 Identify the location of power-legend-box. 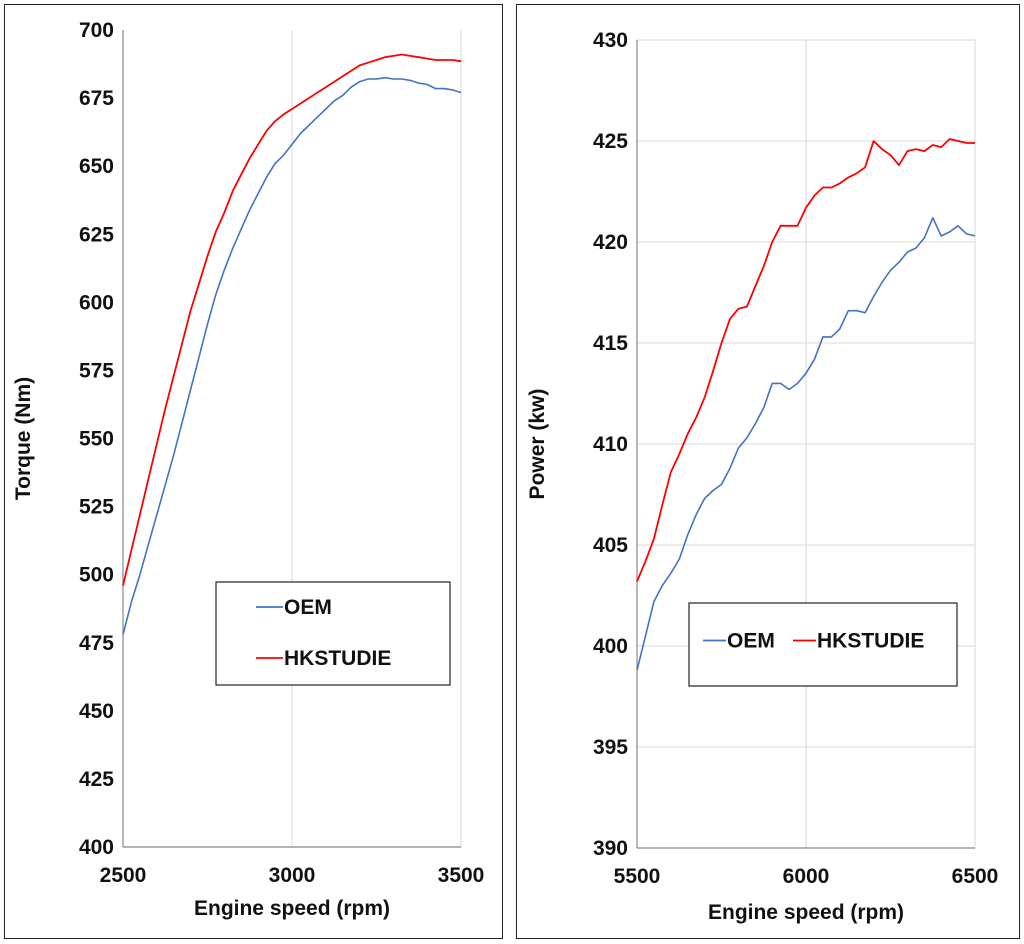
(823, 644).